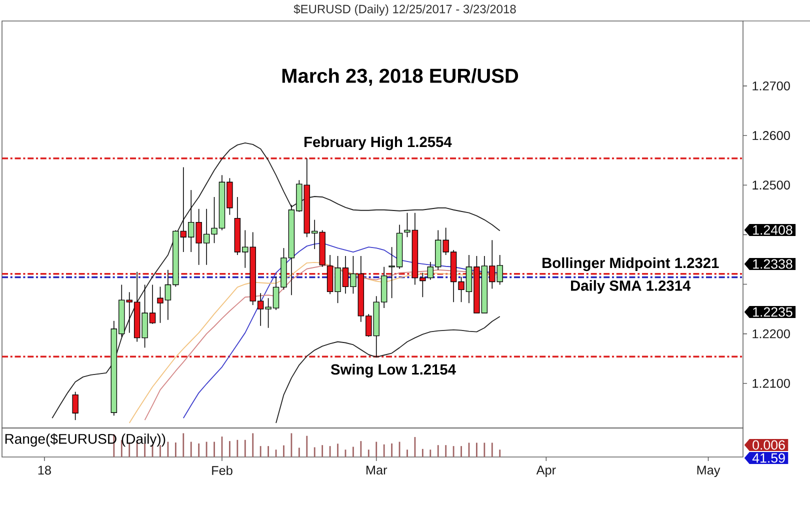 The image size is (810, 515). I want to click on text: 1.2235, so click(772, 312).